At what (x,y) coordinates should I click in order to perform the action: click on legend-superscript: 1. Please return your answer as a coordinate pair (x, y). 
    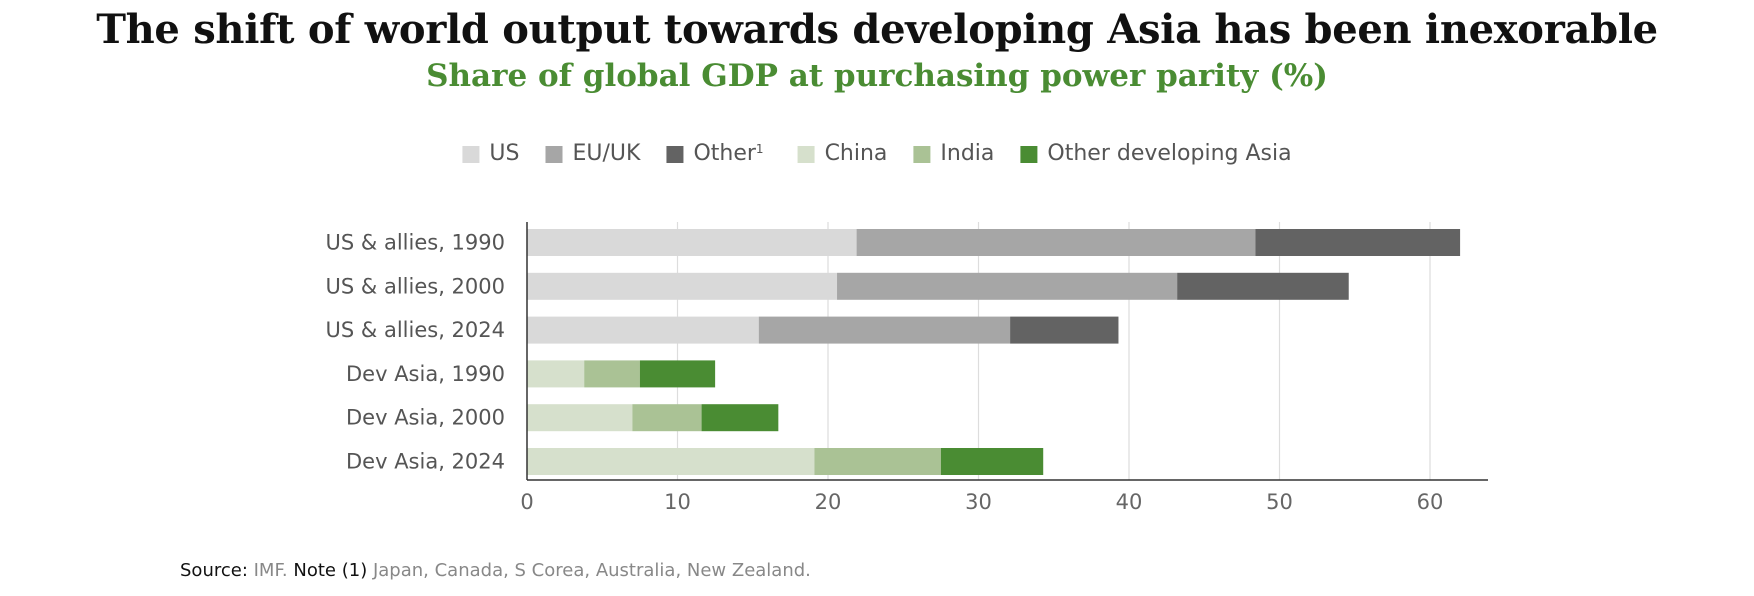
    Looking at the image, I should click on (760, 149).